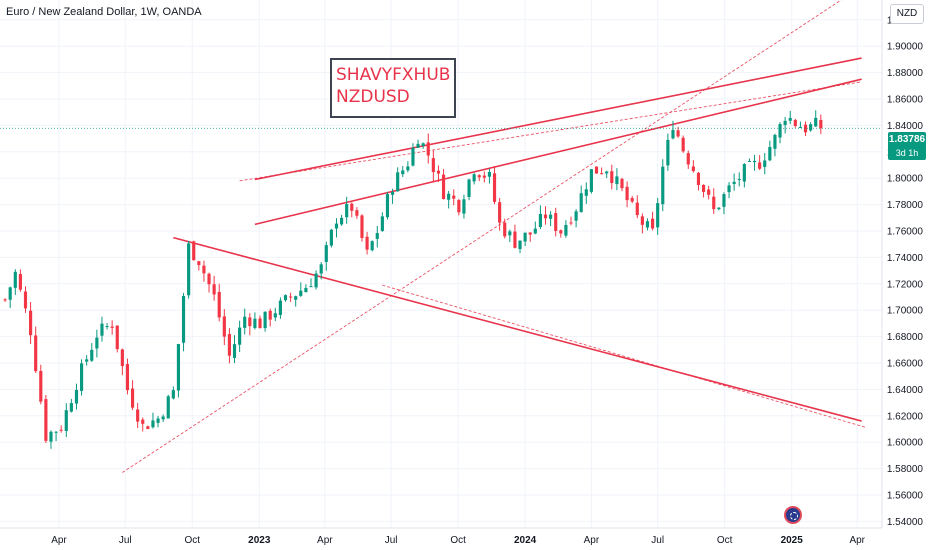 The image size is (932, 550). What do you see at coordinates (793, 515) in the screenshot?
I see `go-to-realtime-icon` at bounding box center [793, 515].